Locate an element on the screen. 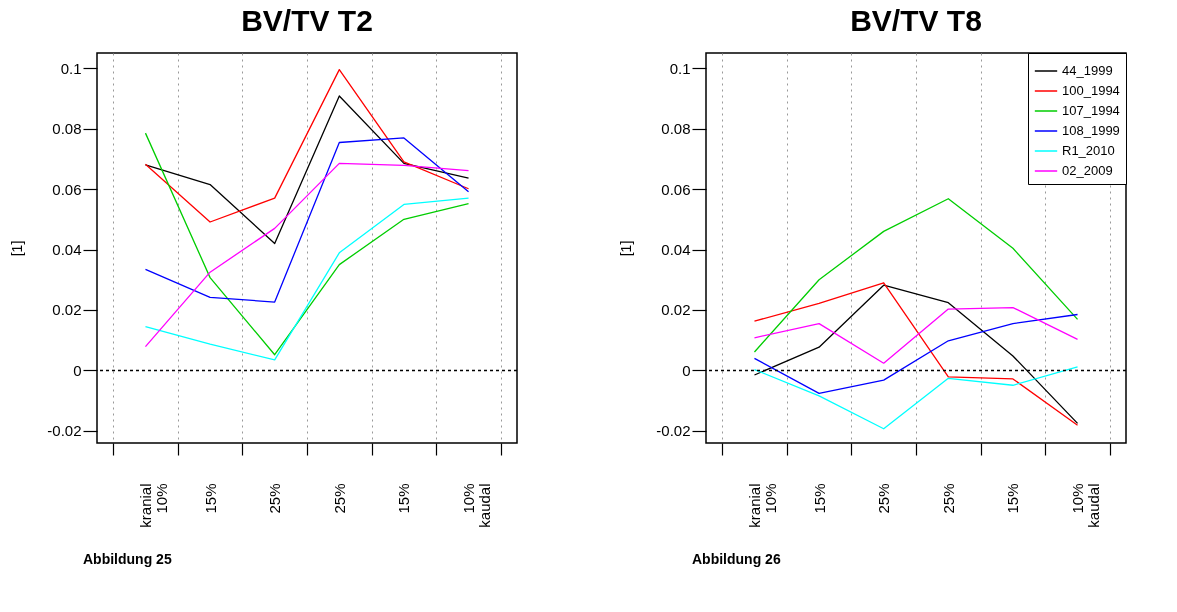 Image resolution: width=1177 pixels, height=612 pixels. legend-label: 108_1999 is located at coordinates (1091, 130).